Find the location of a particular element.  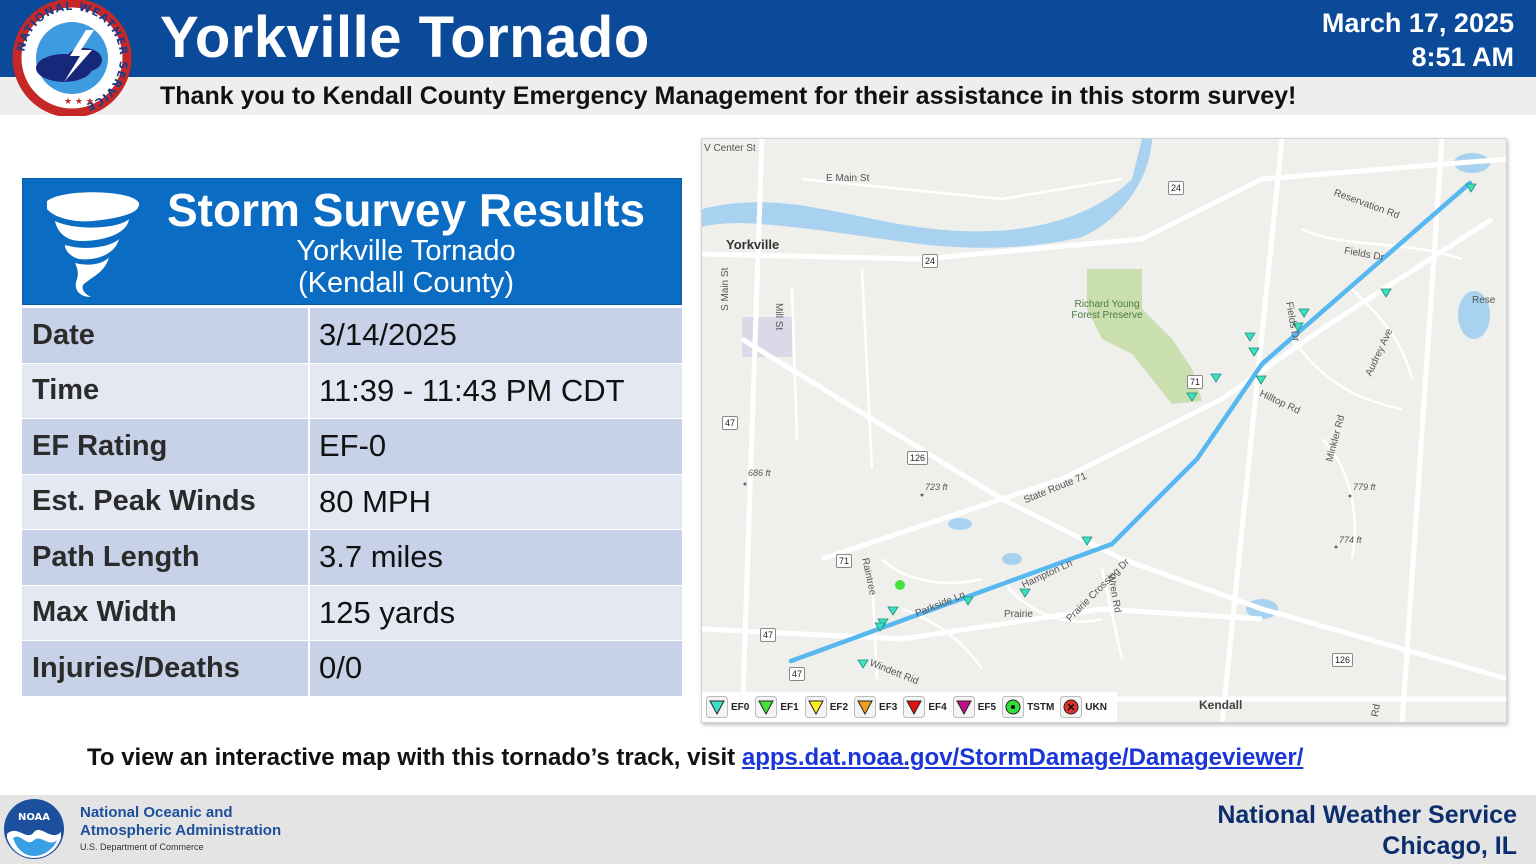

ef4-triangle-icon is located at coordinates (914, 707).